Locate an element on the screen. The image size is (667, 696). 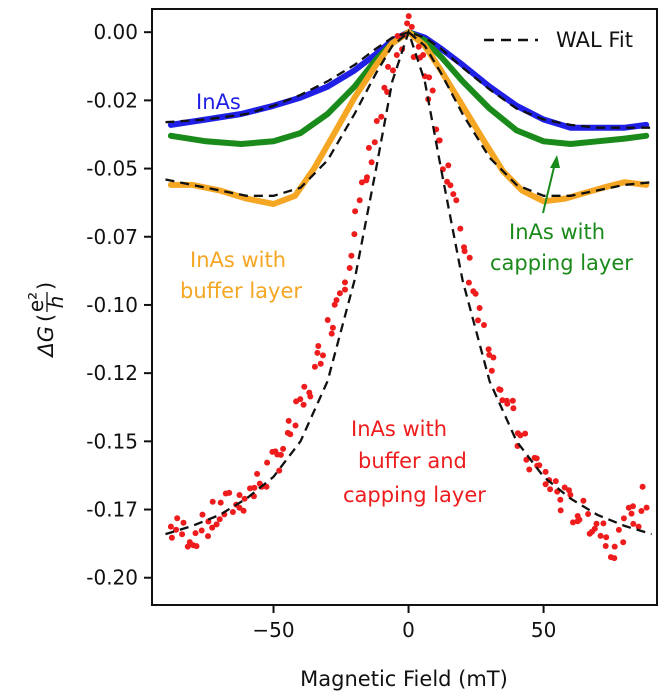
annotation-inas: InAs is located at coordinates (218, 102).